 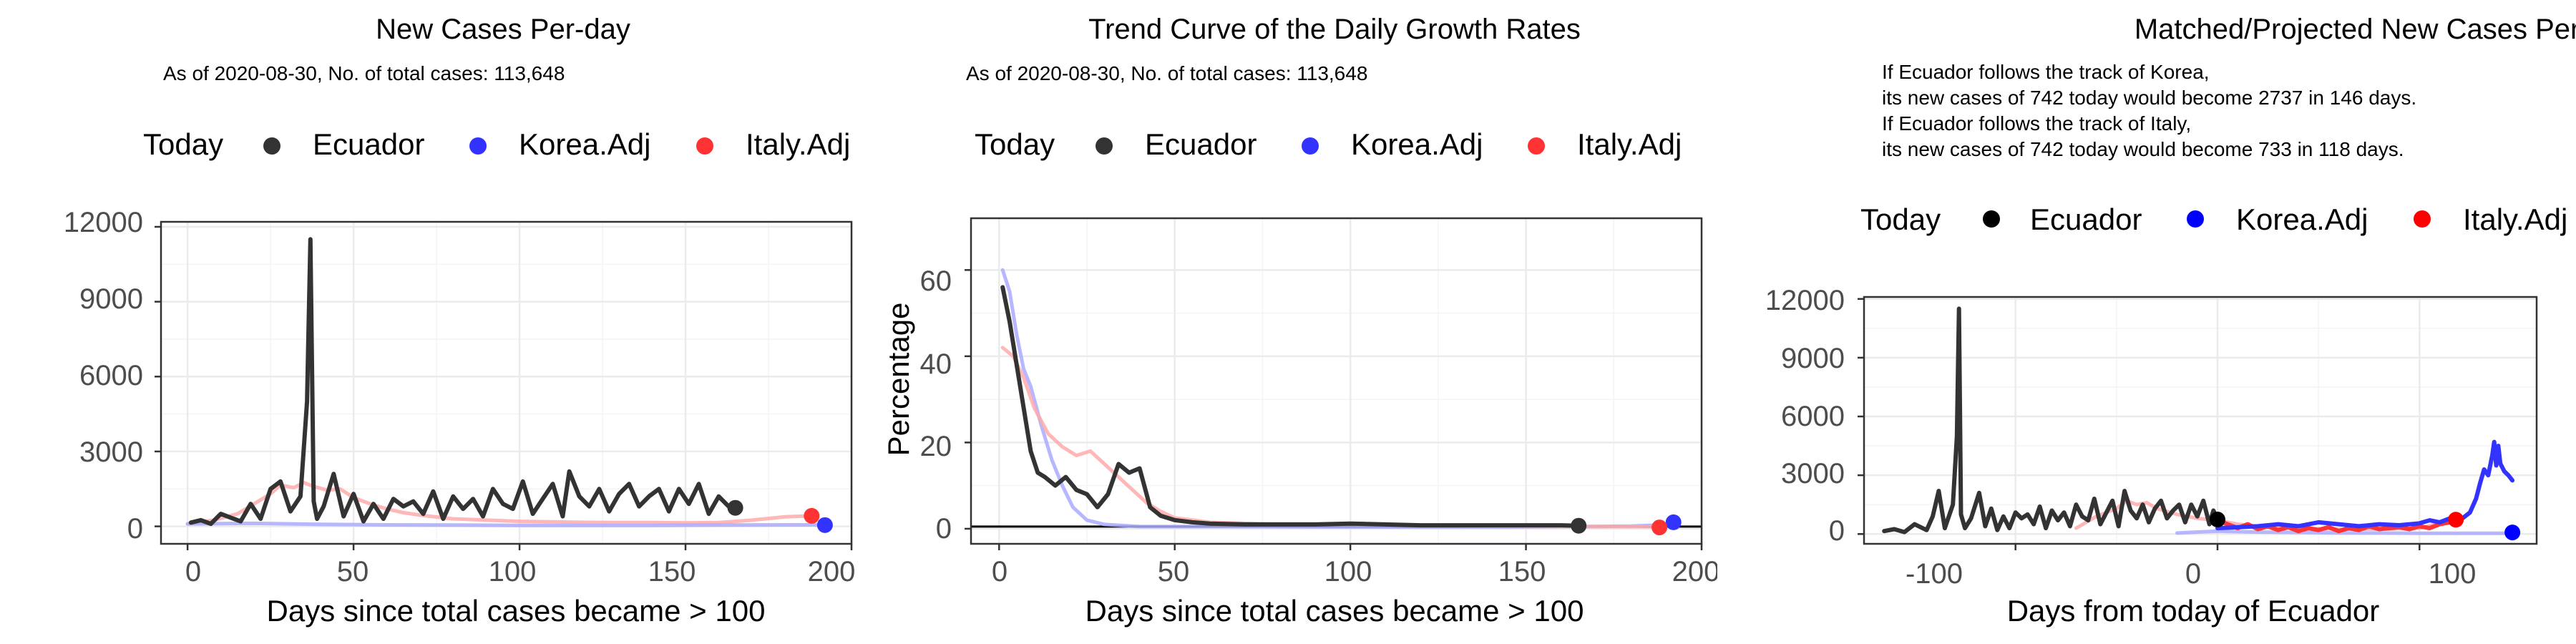 I want to click on chart-title: Matched/Projected New Cases Per-day, so click(x=2355, y=29).